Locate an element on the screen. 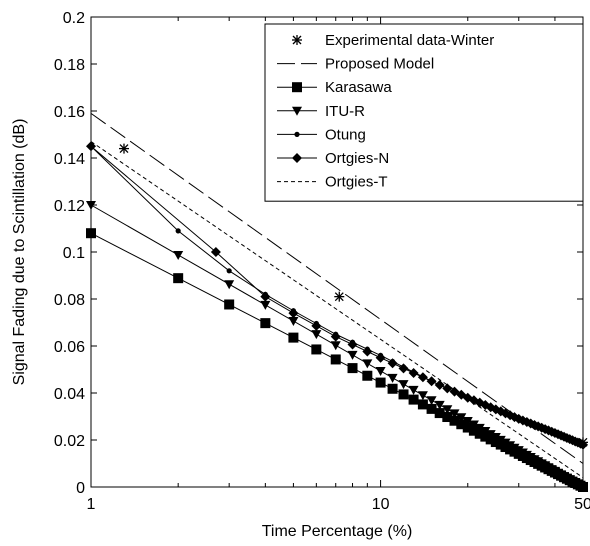  y-tick-label: 0.06 is located at coordinates (69, 347).